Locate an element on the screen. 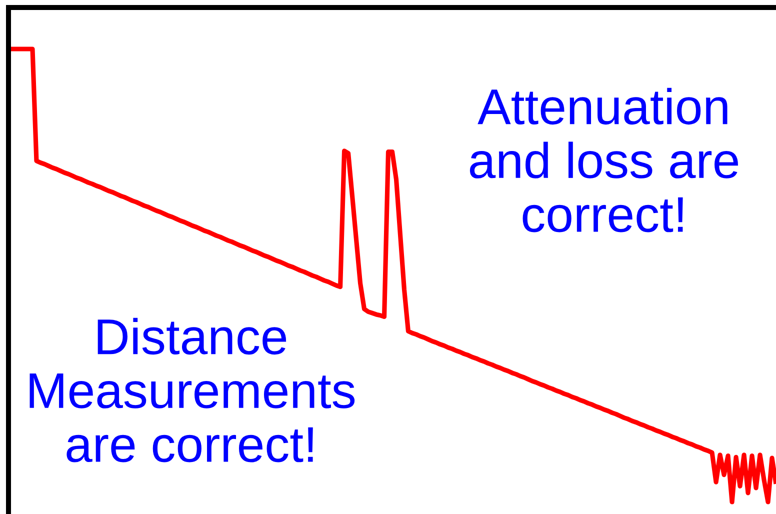 This screenshot has height=514, width=776. annotation: Distance Measurements are correct! is located at coordinates (192, 390).